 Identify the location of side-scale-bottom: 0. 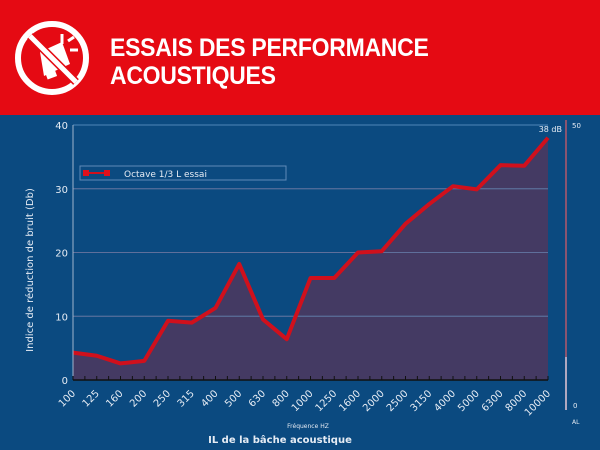
(575, 406).